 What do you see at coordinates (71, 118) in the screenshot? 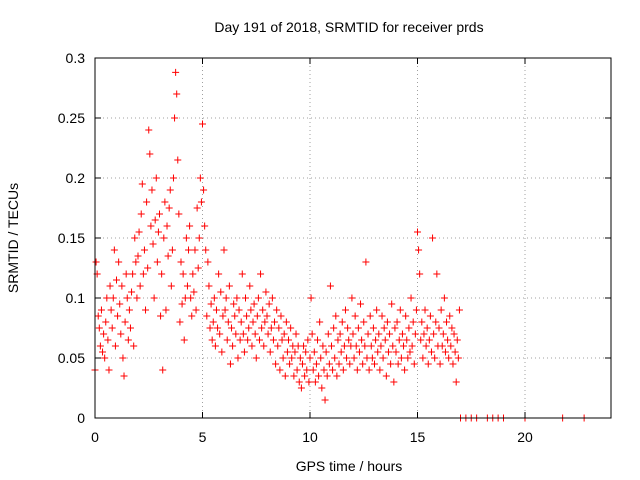
I see `y-tick-label: 0.25` at bounding box center [71, 118].